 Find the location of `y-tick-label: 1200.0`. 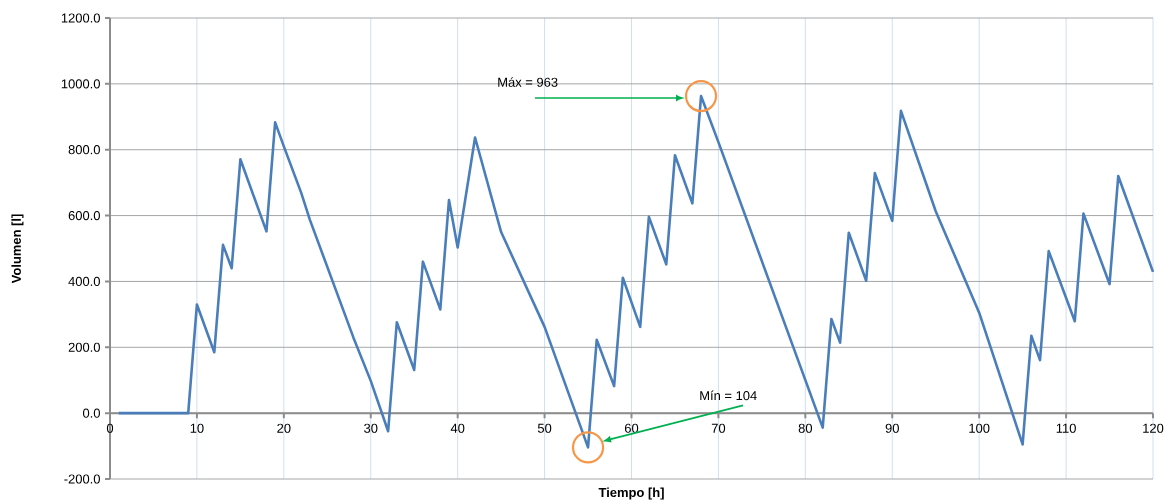

y-tick-label: 1200.0 is located at coordinates (80, 18).